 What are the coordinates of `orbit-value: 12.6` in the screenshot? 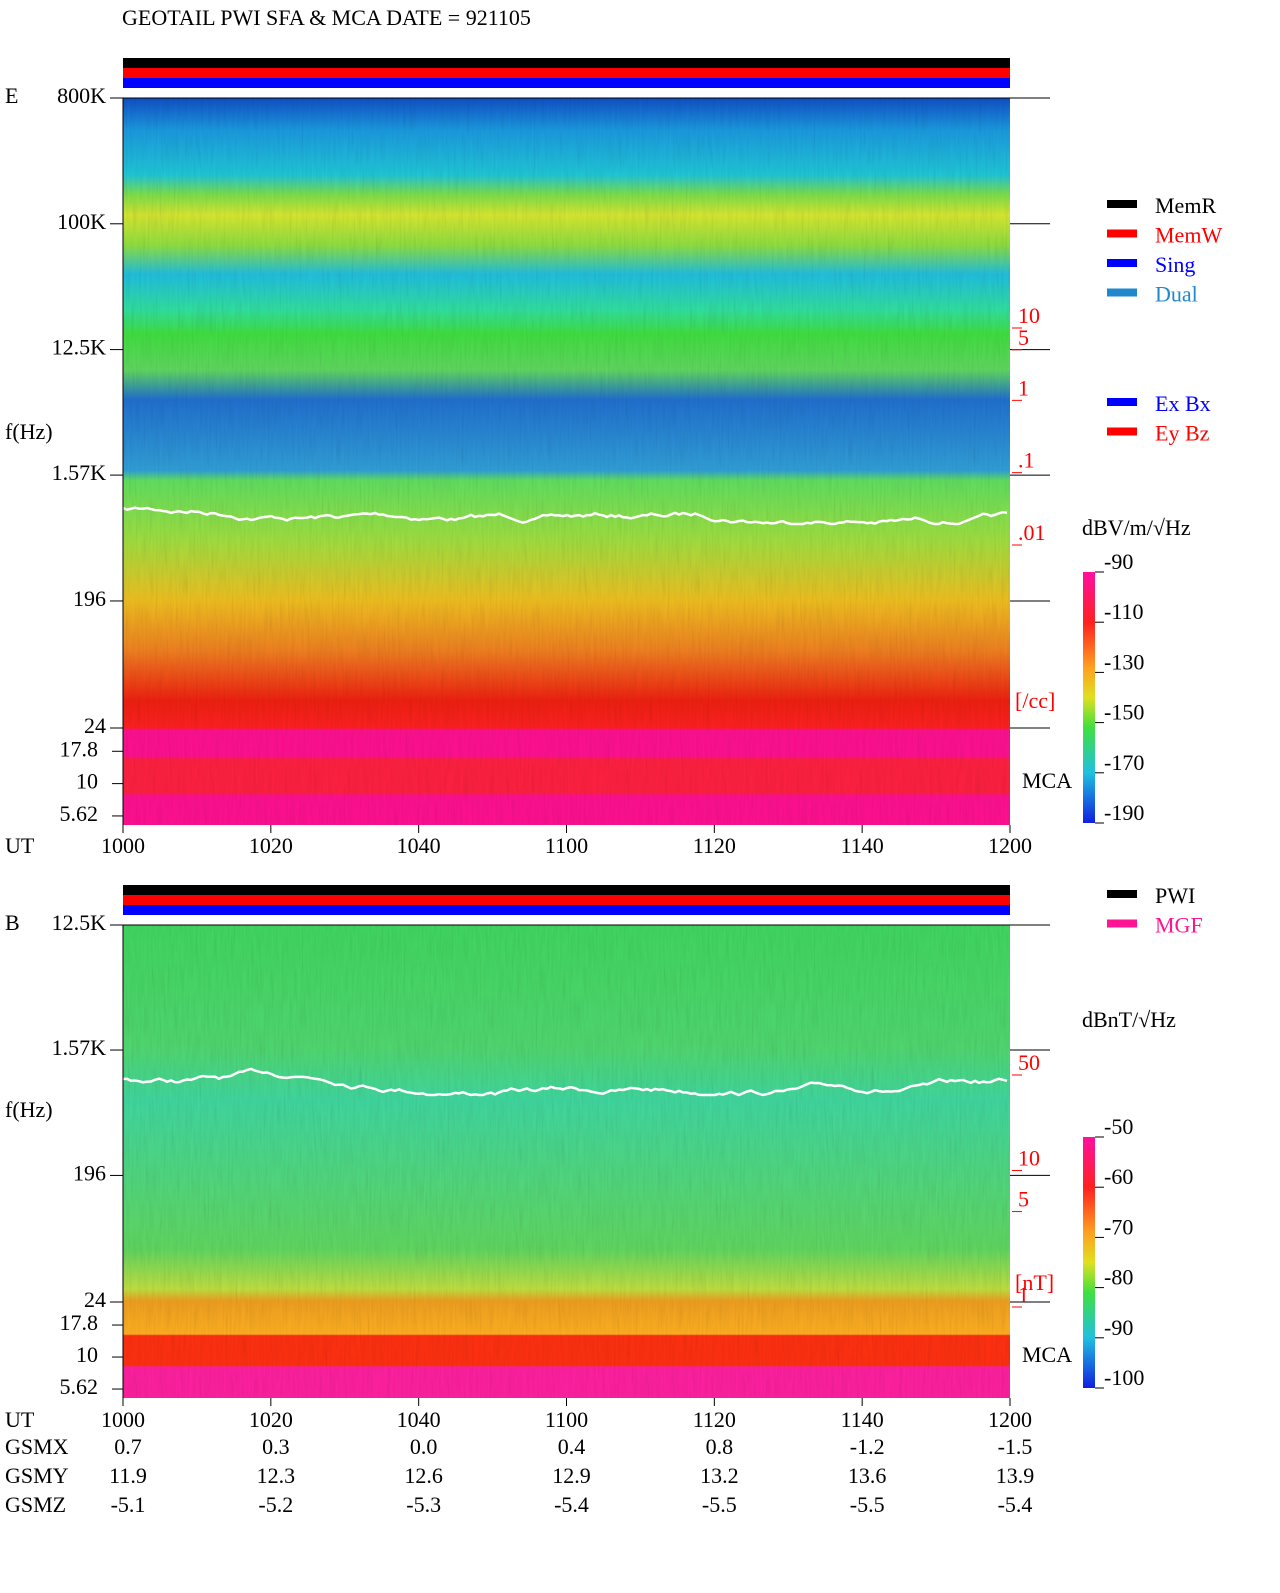 It's located at (423, 1475).